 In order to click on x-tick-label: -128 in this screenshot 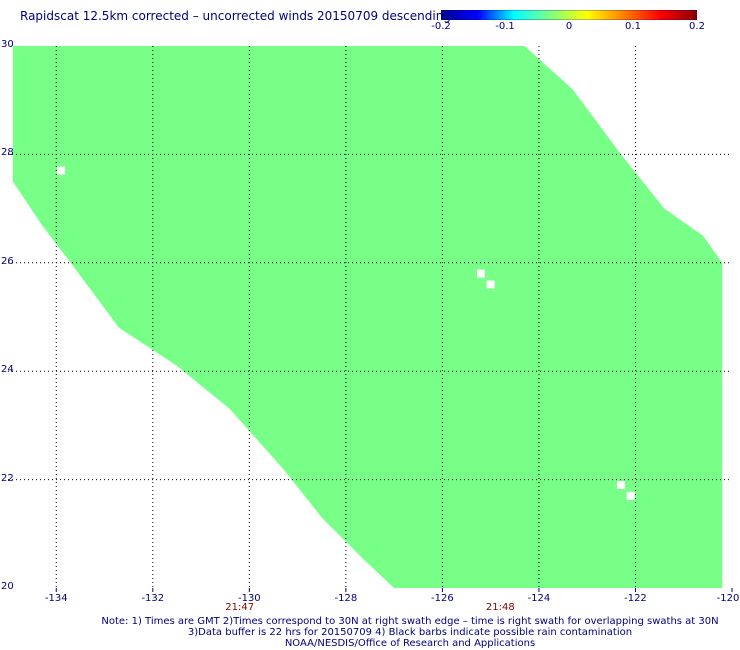, I will do `click(346, 598)`.